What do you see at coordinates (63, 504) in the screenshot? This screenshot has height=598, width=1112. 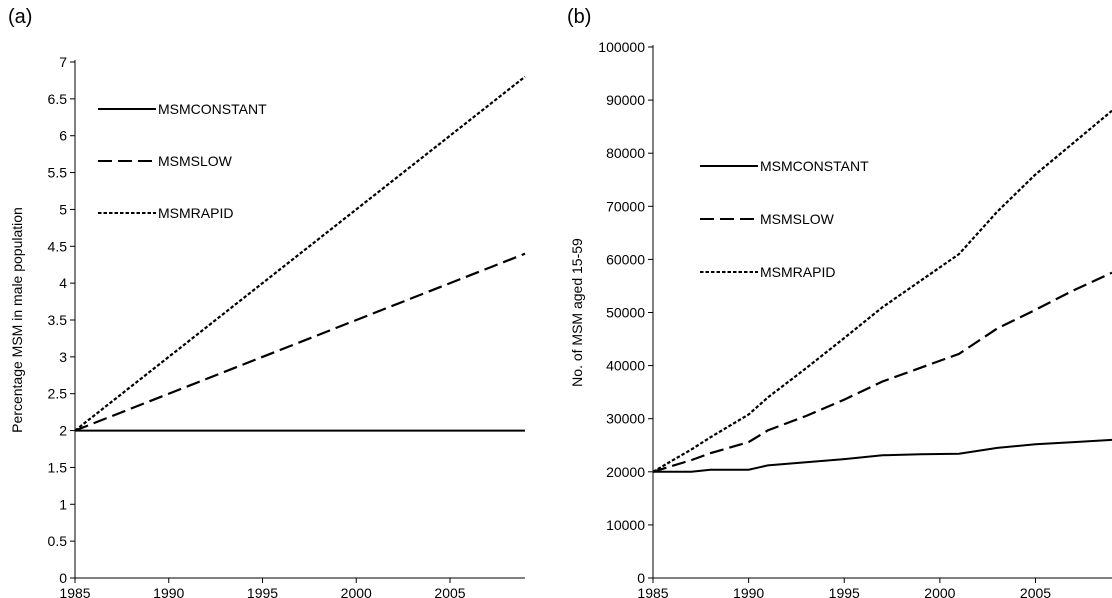 I see `chart-a-y-tick-label: 1` at bounding box center [63, 504].